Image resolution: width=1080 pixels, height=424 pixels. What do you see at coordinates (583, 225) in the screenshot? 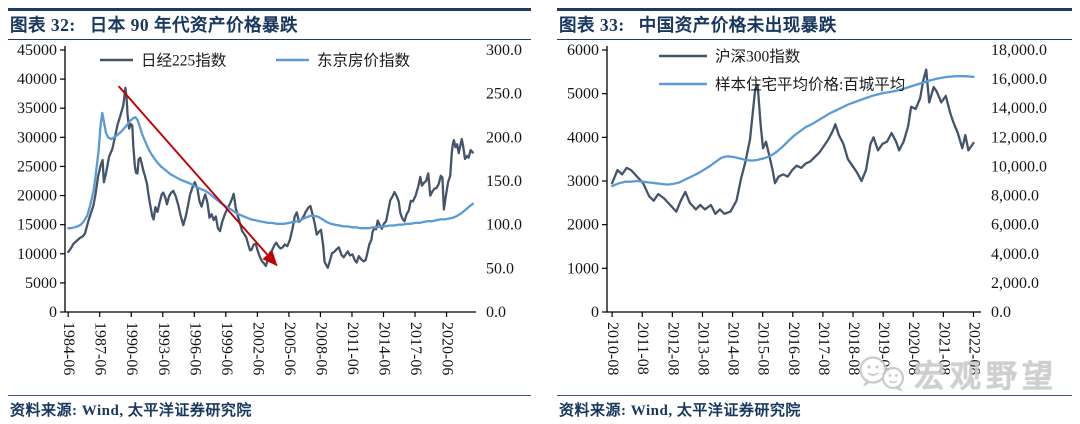
I see `svg-text: 2000` at bounding box center [583, 225].